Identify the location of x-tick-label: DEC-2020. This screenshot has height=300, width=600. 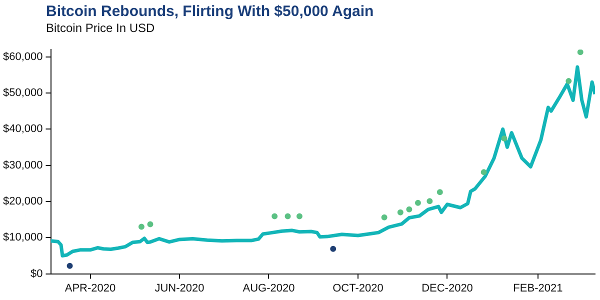
(447, 288).